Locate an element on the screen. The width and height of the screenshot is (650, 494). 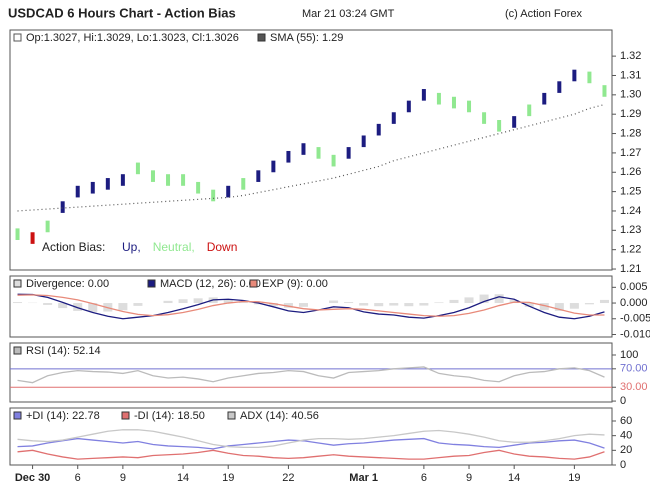
y-tick-label: 1.31 is located at coordinates (630, 75).